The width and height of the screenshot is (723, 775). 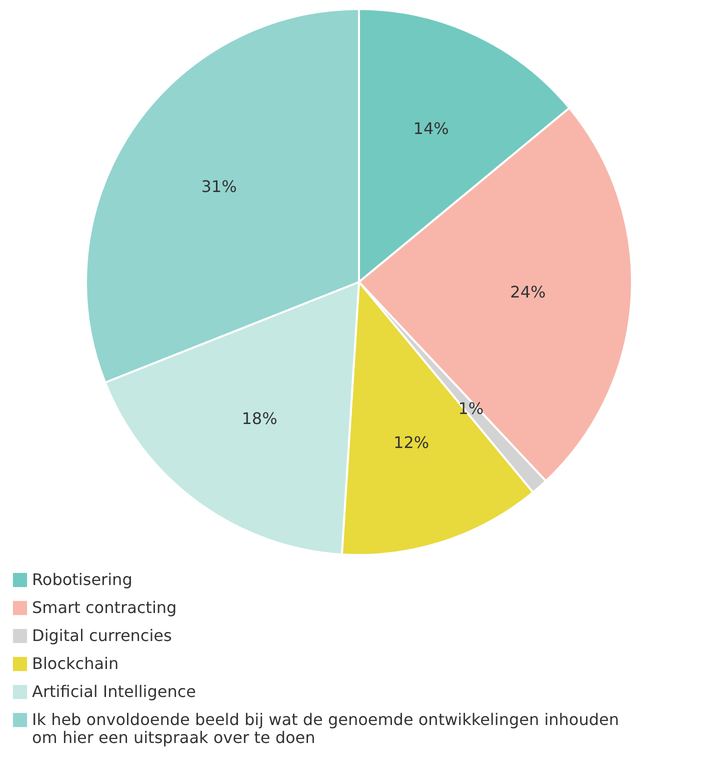 What do you see at coordinates (325, 728) in the screenshot?
I see `legend-label: Ik heb onvoldoende beeld bij wat de genoemde ontwikkelingen inhouden om hier een uitspraak over te doen` at bounding box center [325, 728].